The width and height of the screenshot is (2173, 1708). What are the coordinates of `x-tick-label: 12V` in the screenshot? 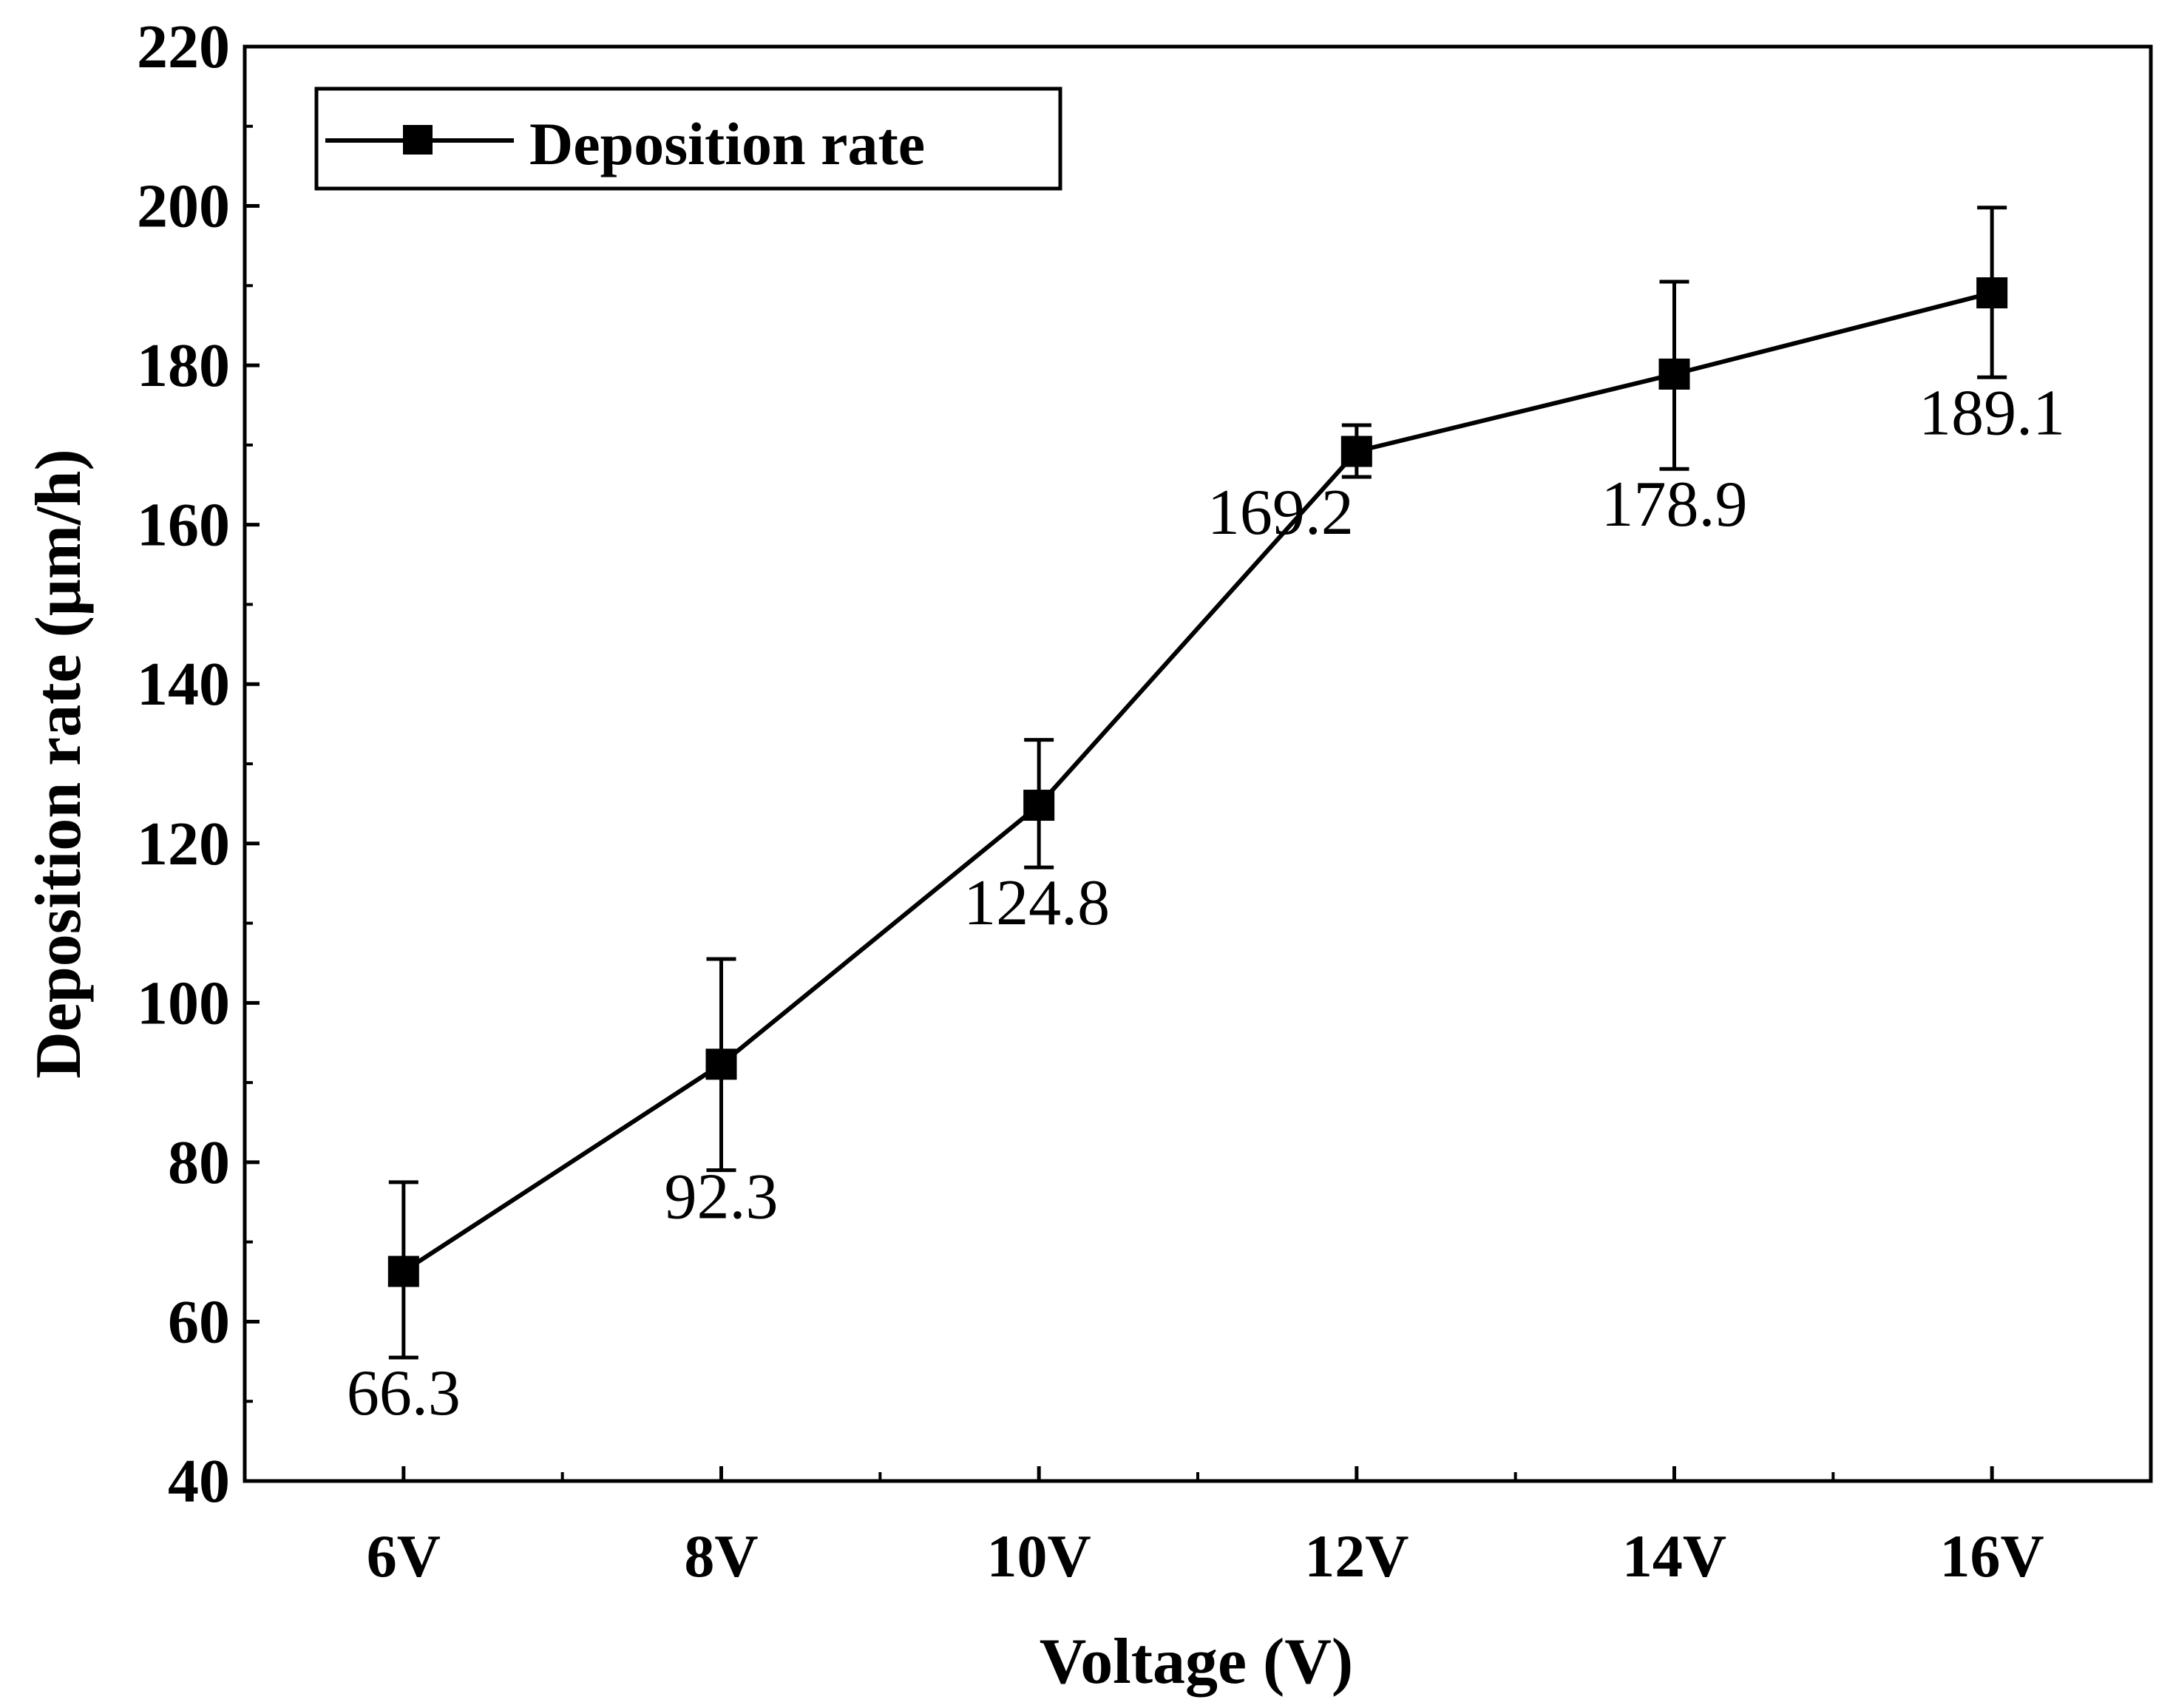 It's located at (1356, 1556).